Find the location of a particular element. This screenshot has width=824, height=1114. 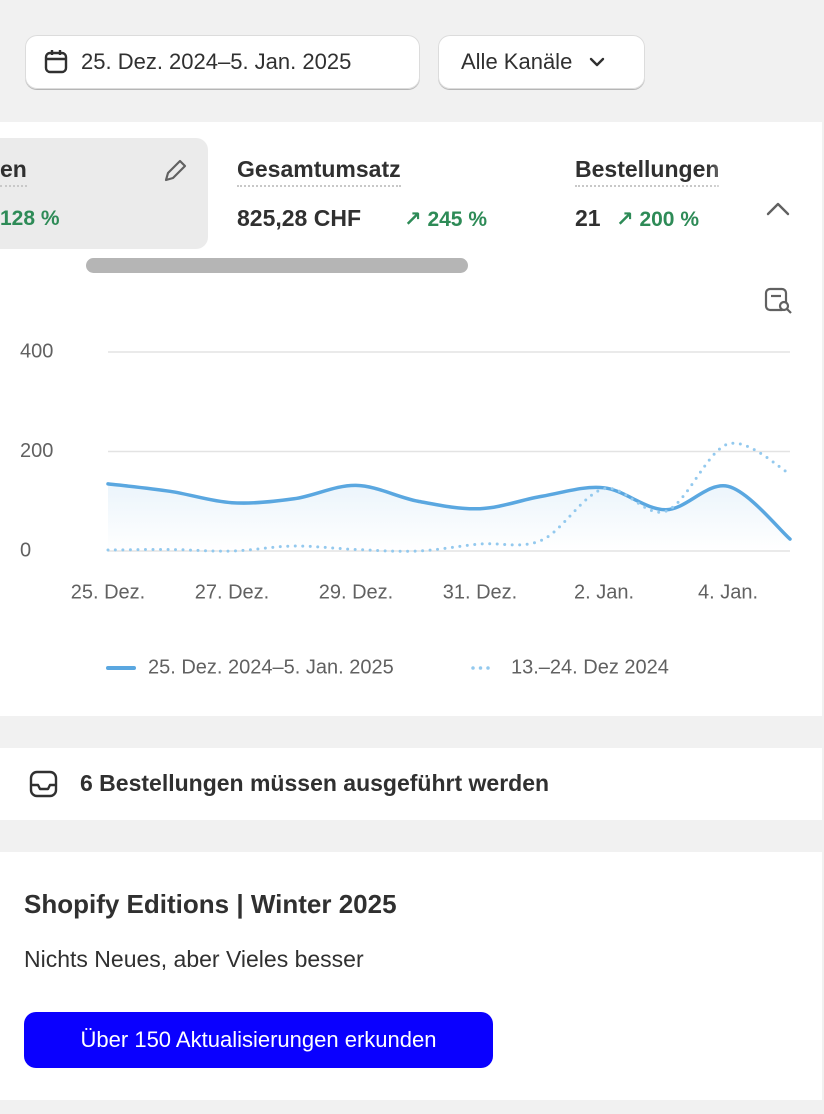

promo-title: Shopify Editions | Winter 2025 is located at coordinates (210, 904).